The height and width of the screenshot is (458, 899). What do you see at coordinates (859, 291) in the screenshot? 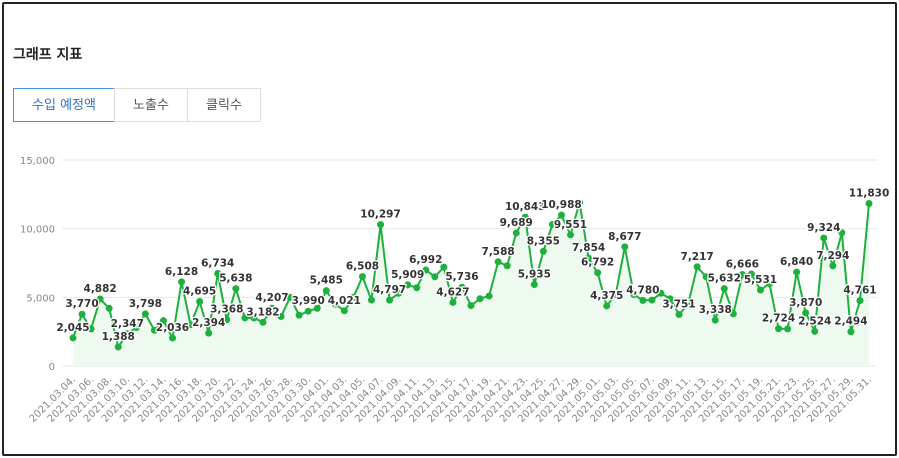
I see `value-label: 4,761` at bounding box center [859, 291].